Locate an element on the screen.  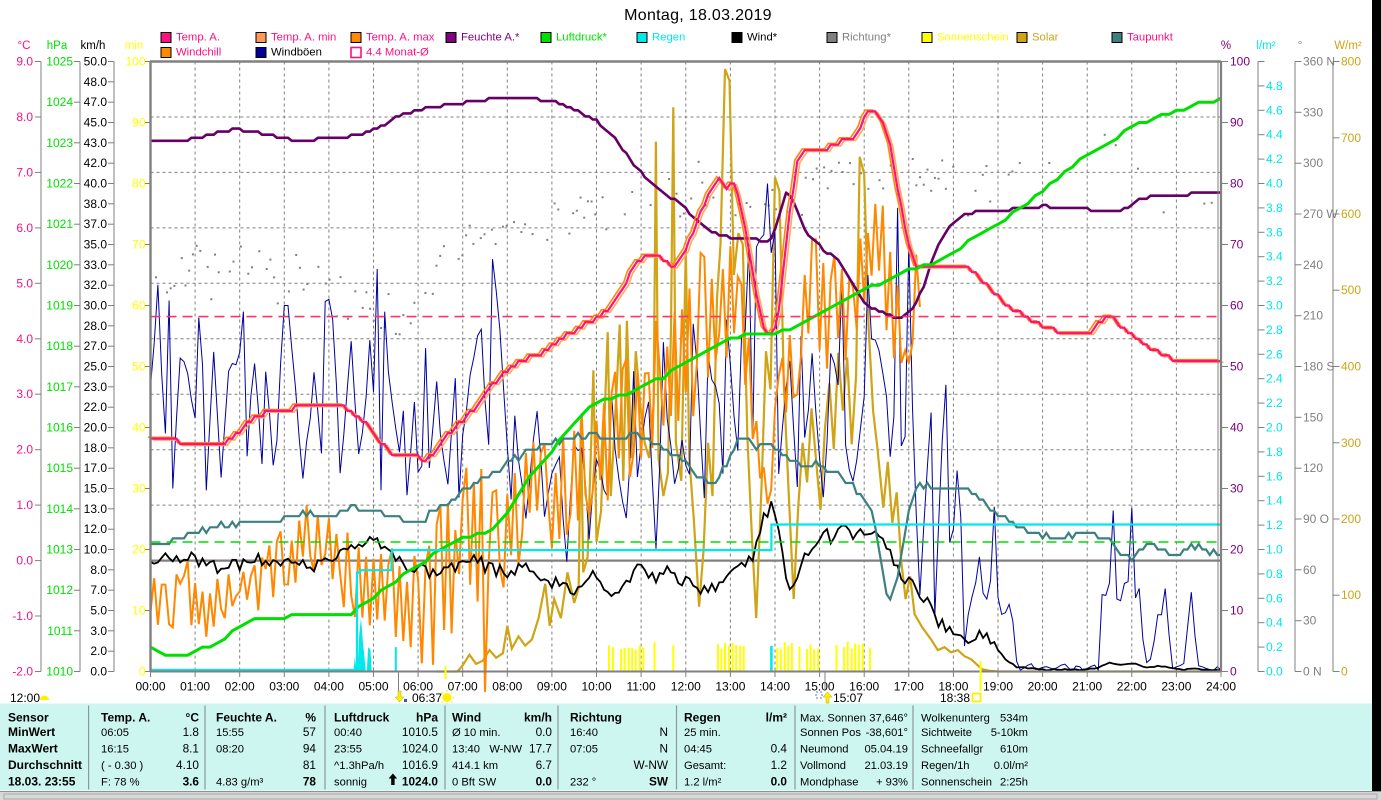
svg-text: Feuchte A.* is located at coordinates (490, 38).